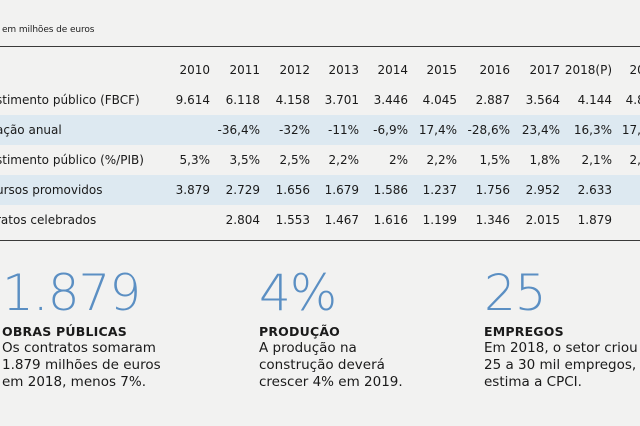 This screenshot has width=640, height=426. What do you see at coordinates (341, 220) in the screenshot?
I see `table-cell: 1.467` at bounding box center [341, 220].